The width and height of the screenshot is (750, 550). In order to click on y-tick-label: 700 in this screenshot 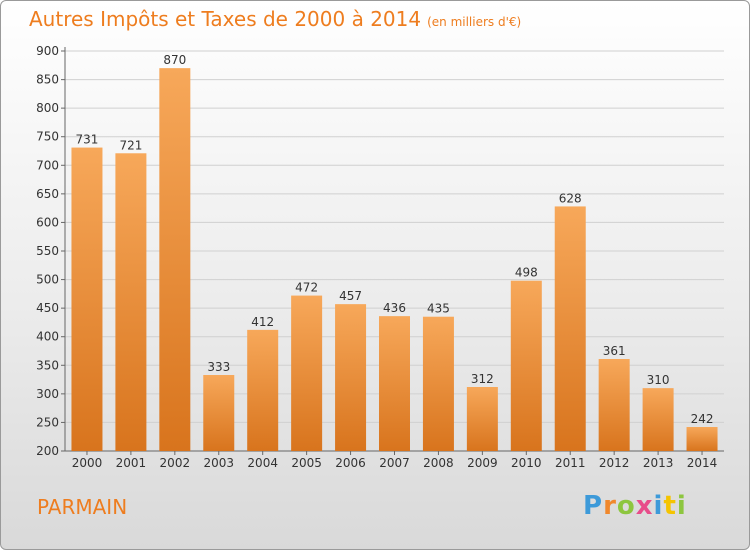, I will do `click(47, 165)`.